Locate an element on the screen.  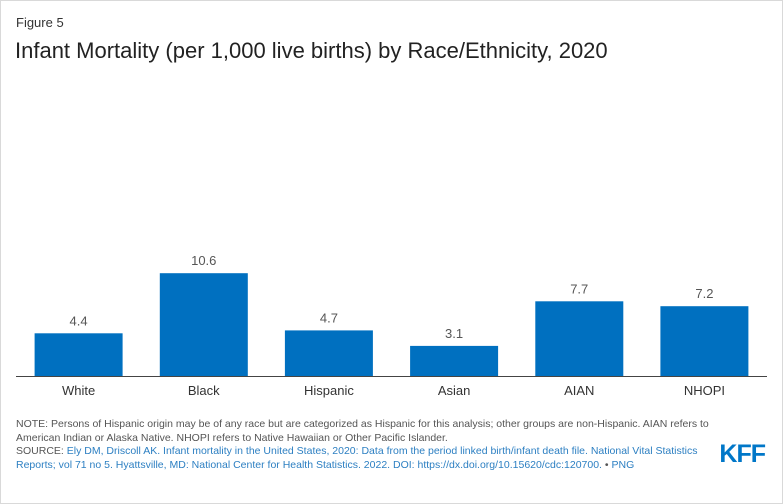
x-tick-label-asian: Asian is located at coordinates (454, 390).